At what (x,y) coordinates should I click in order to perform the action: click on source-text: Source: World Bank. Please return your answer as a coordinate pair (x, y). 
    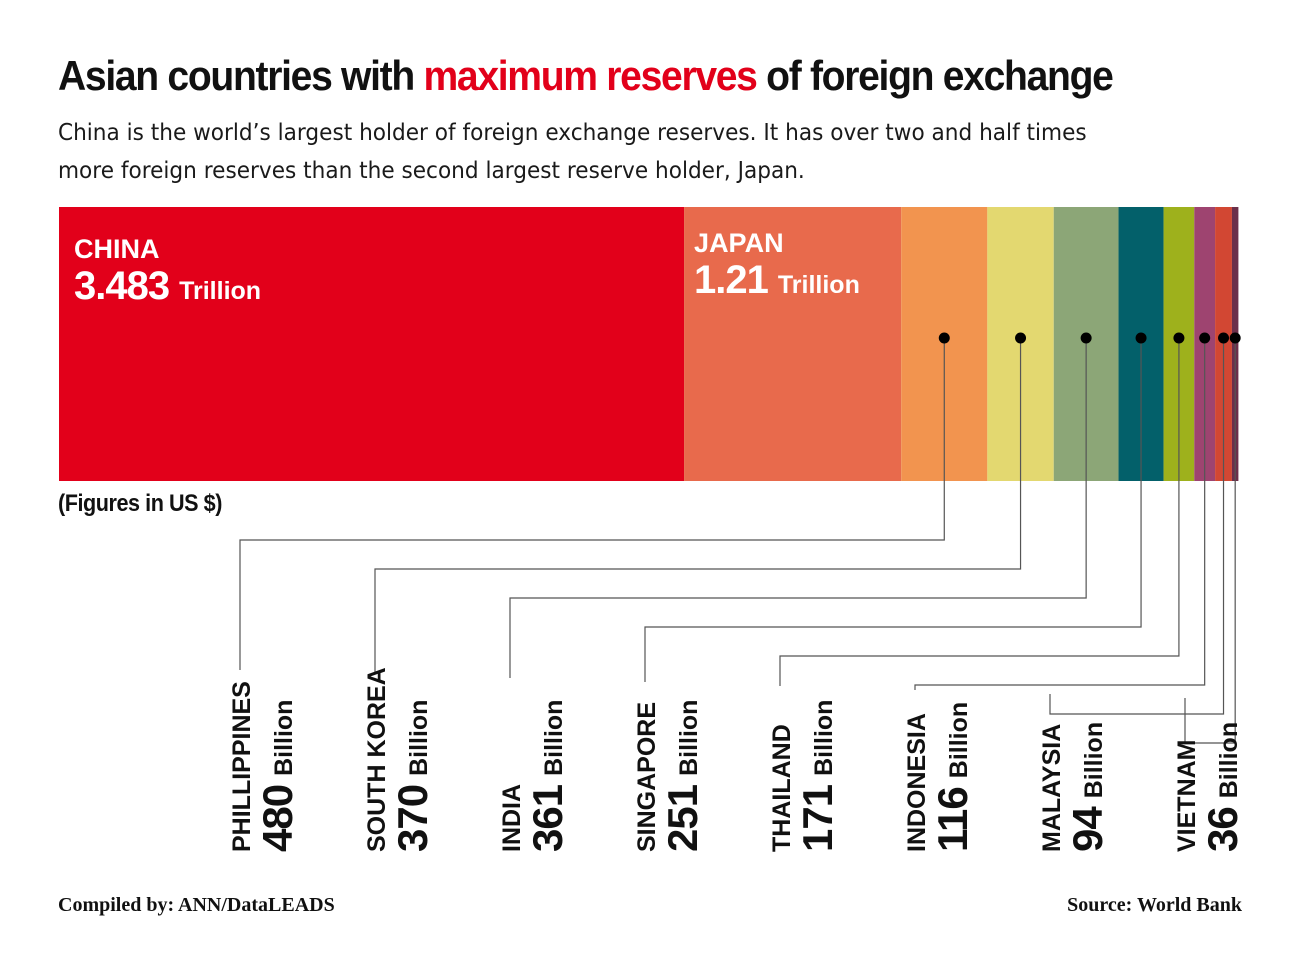
    Looking at the image, I should click on (1154, 905).